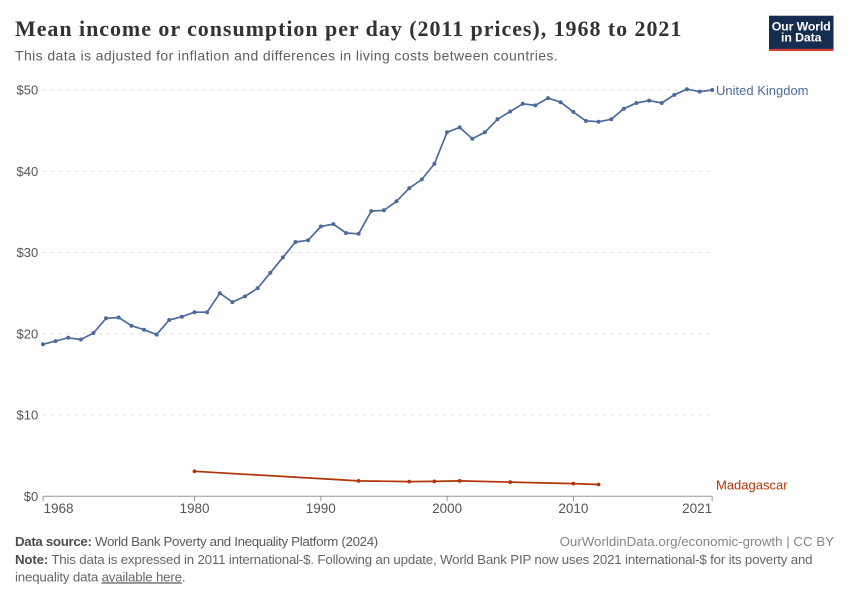  I want to click on svg-text: $0, so click(31, 496).